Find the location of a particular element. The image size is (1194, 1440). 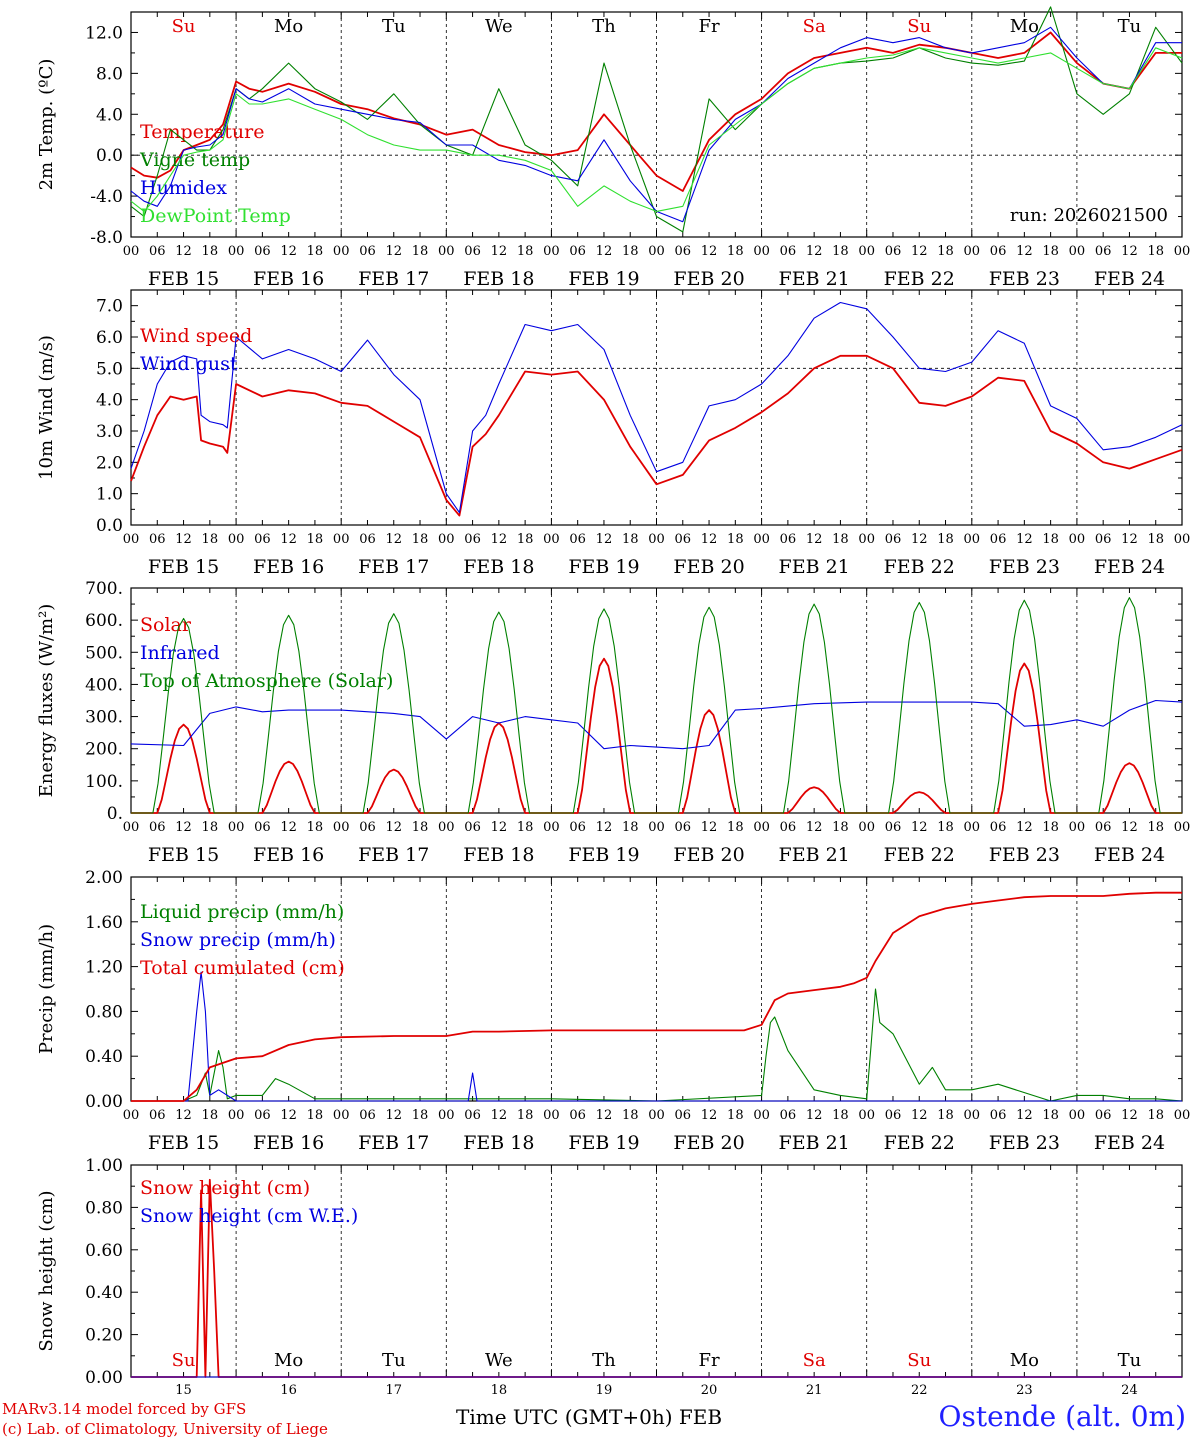

y-axis-label: Energy fluxes (W/m²) is located at coordinates (46, 701).